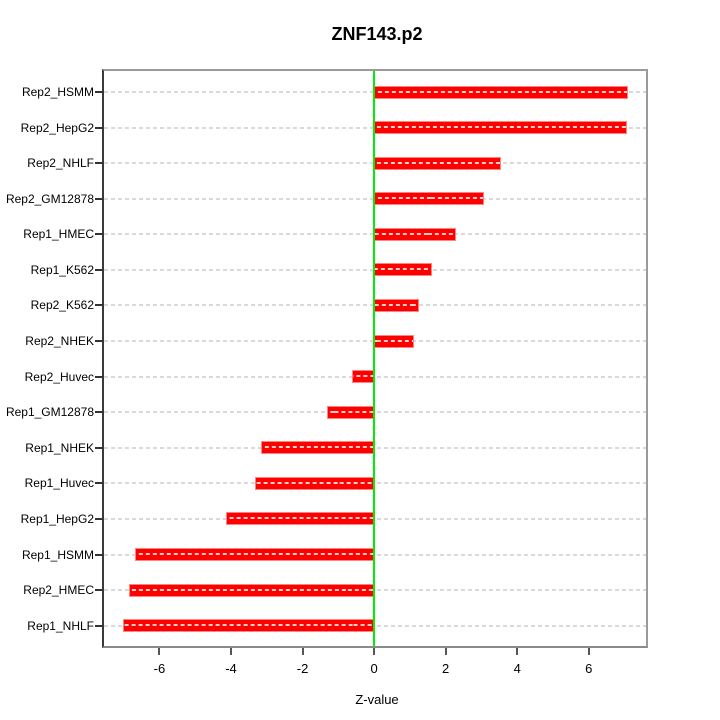 This screenshot has height=720, width=720. I want to click on y-axis-label: Rep2_K562, so click(62, 305).